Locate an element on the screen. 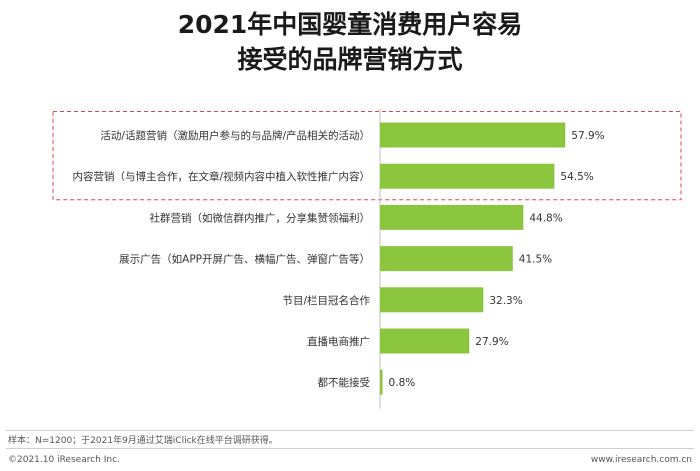 This screenshot has height=471, width=700. value-label: 44.8% is located at coordinates (545, 218).